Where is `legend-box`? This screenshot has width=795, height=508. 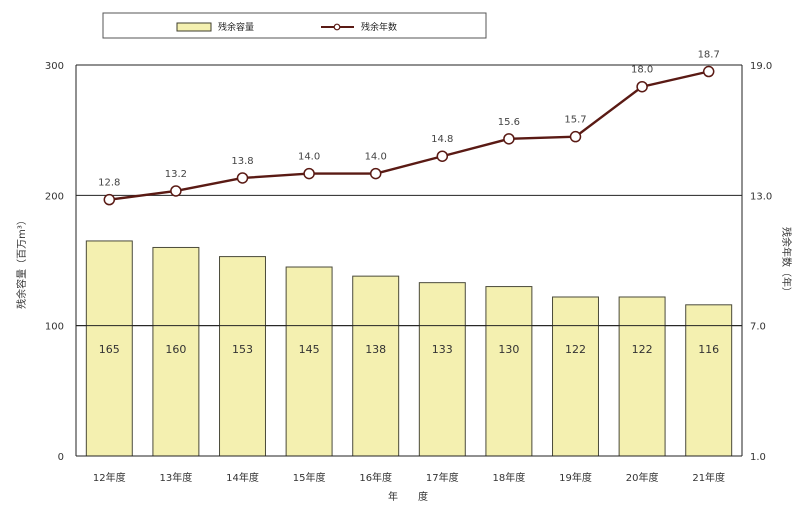
legend-box is located at coordinates (294, 25).